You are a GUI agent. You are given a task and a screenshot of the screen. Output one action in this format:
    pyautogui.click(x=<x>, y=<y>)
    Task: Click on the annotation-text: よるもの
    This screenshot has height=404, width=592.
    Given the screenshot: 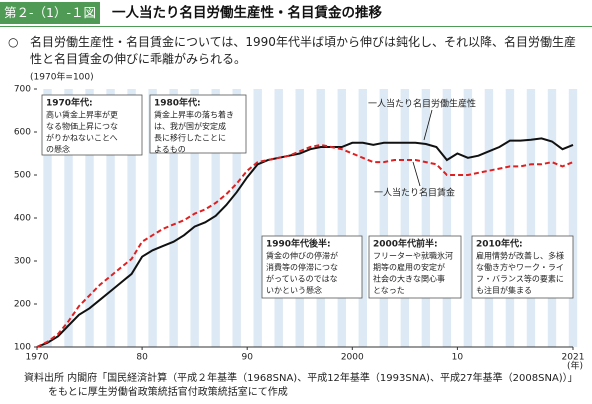 What is the action you would take?
    pyautogui.click(x=170, y=149)
    